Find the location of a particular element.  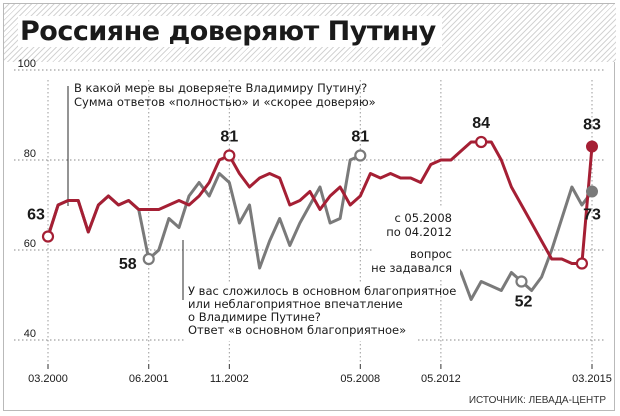

value-label-trust-43: 84 is located at coordinates (481, 123).